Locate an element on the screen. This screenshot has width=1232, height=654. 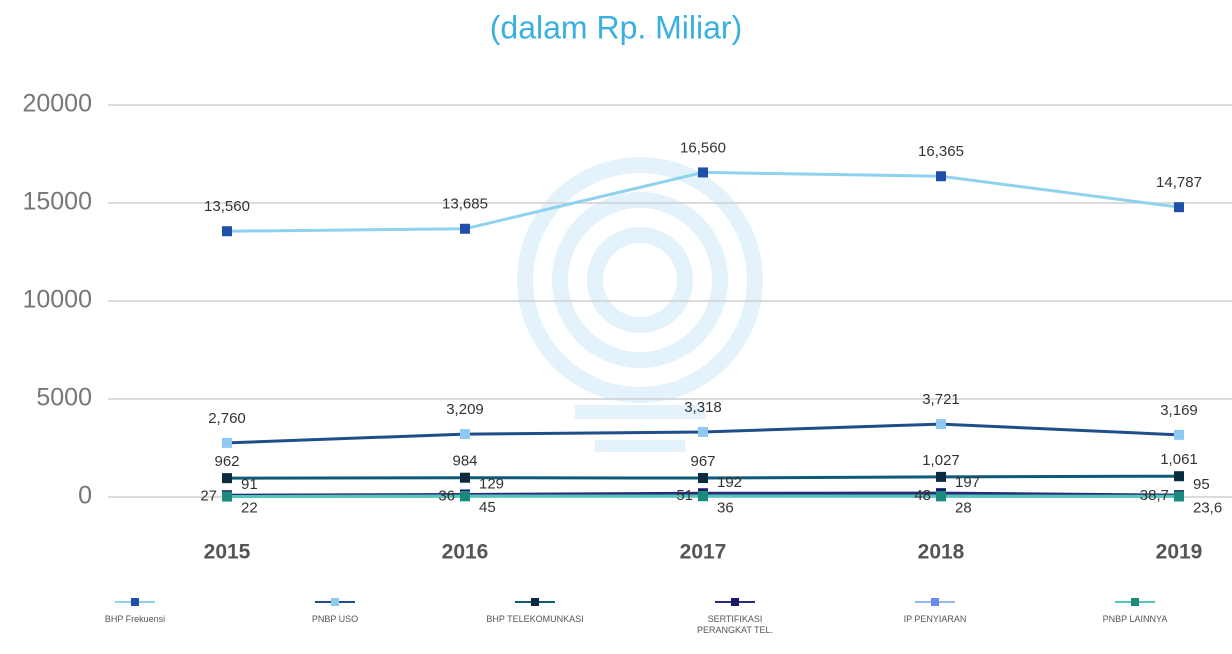
legend-label: IP PENYIARAN is located at coordinates (935, 619).